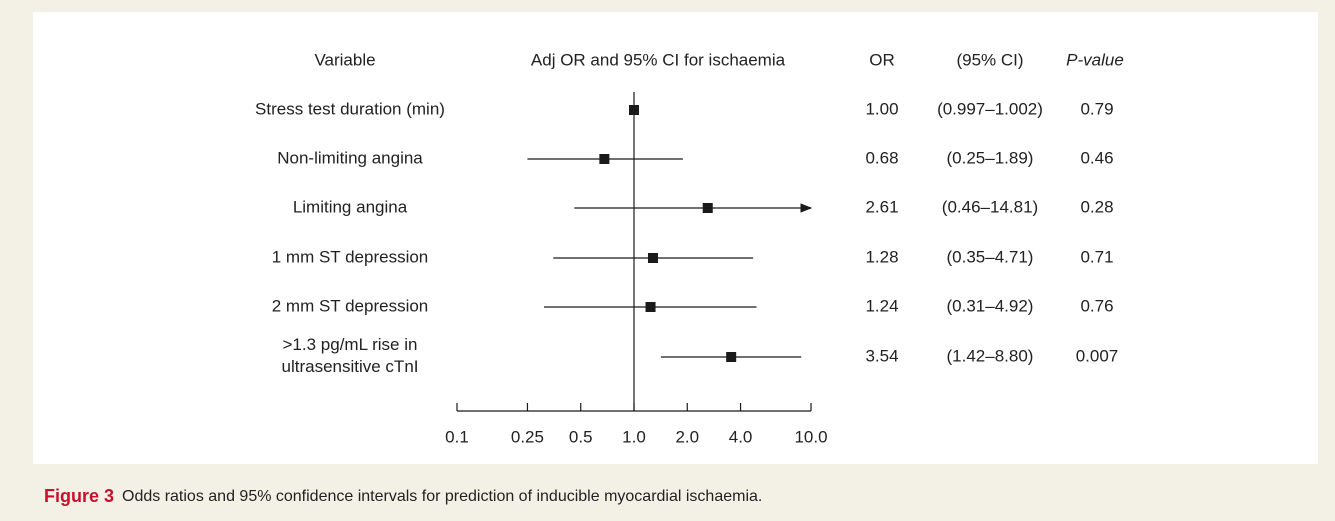 This screenshot has height=521, width=1335. I want to click on variable-label: >1.3 pg/mL rise in ultrasensitive cTnI, so click(350, 355).